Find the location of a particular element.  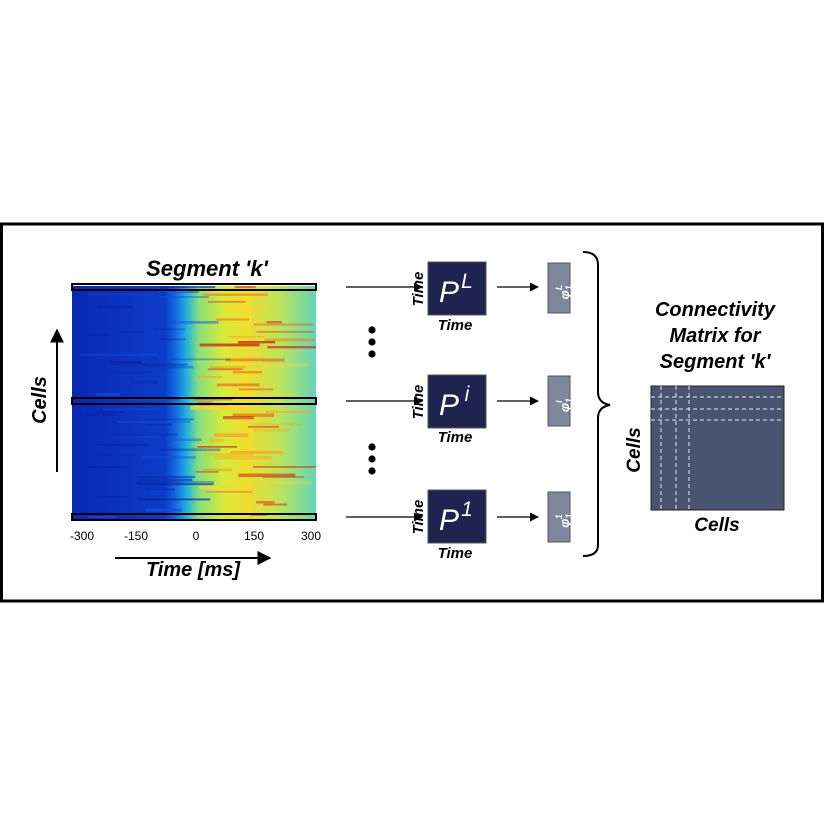

p-matrix-superscript: L is located at coordinates (467, 281).